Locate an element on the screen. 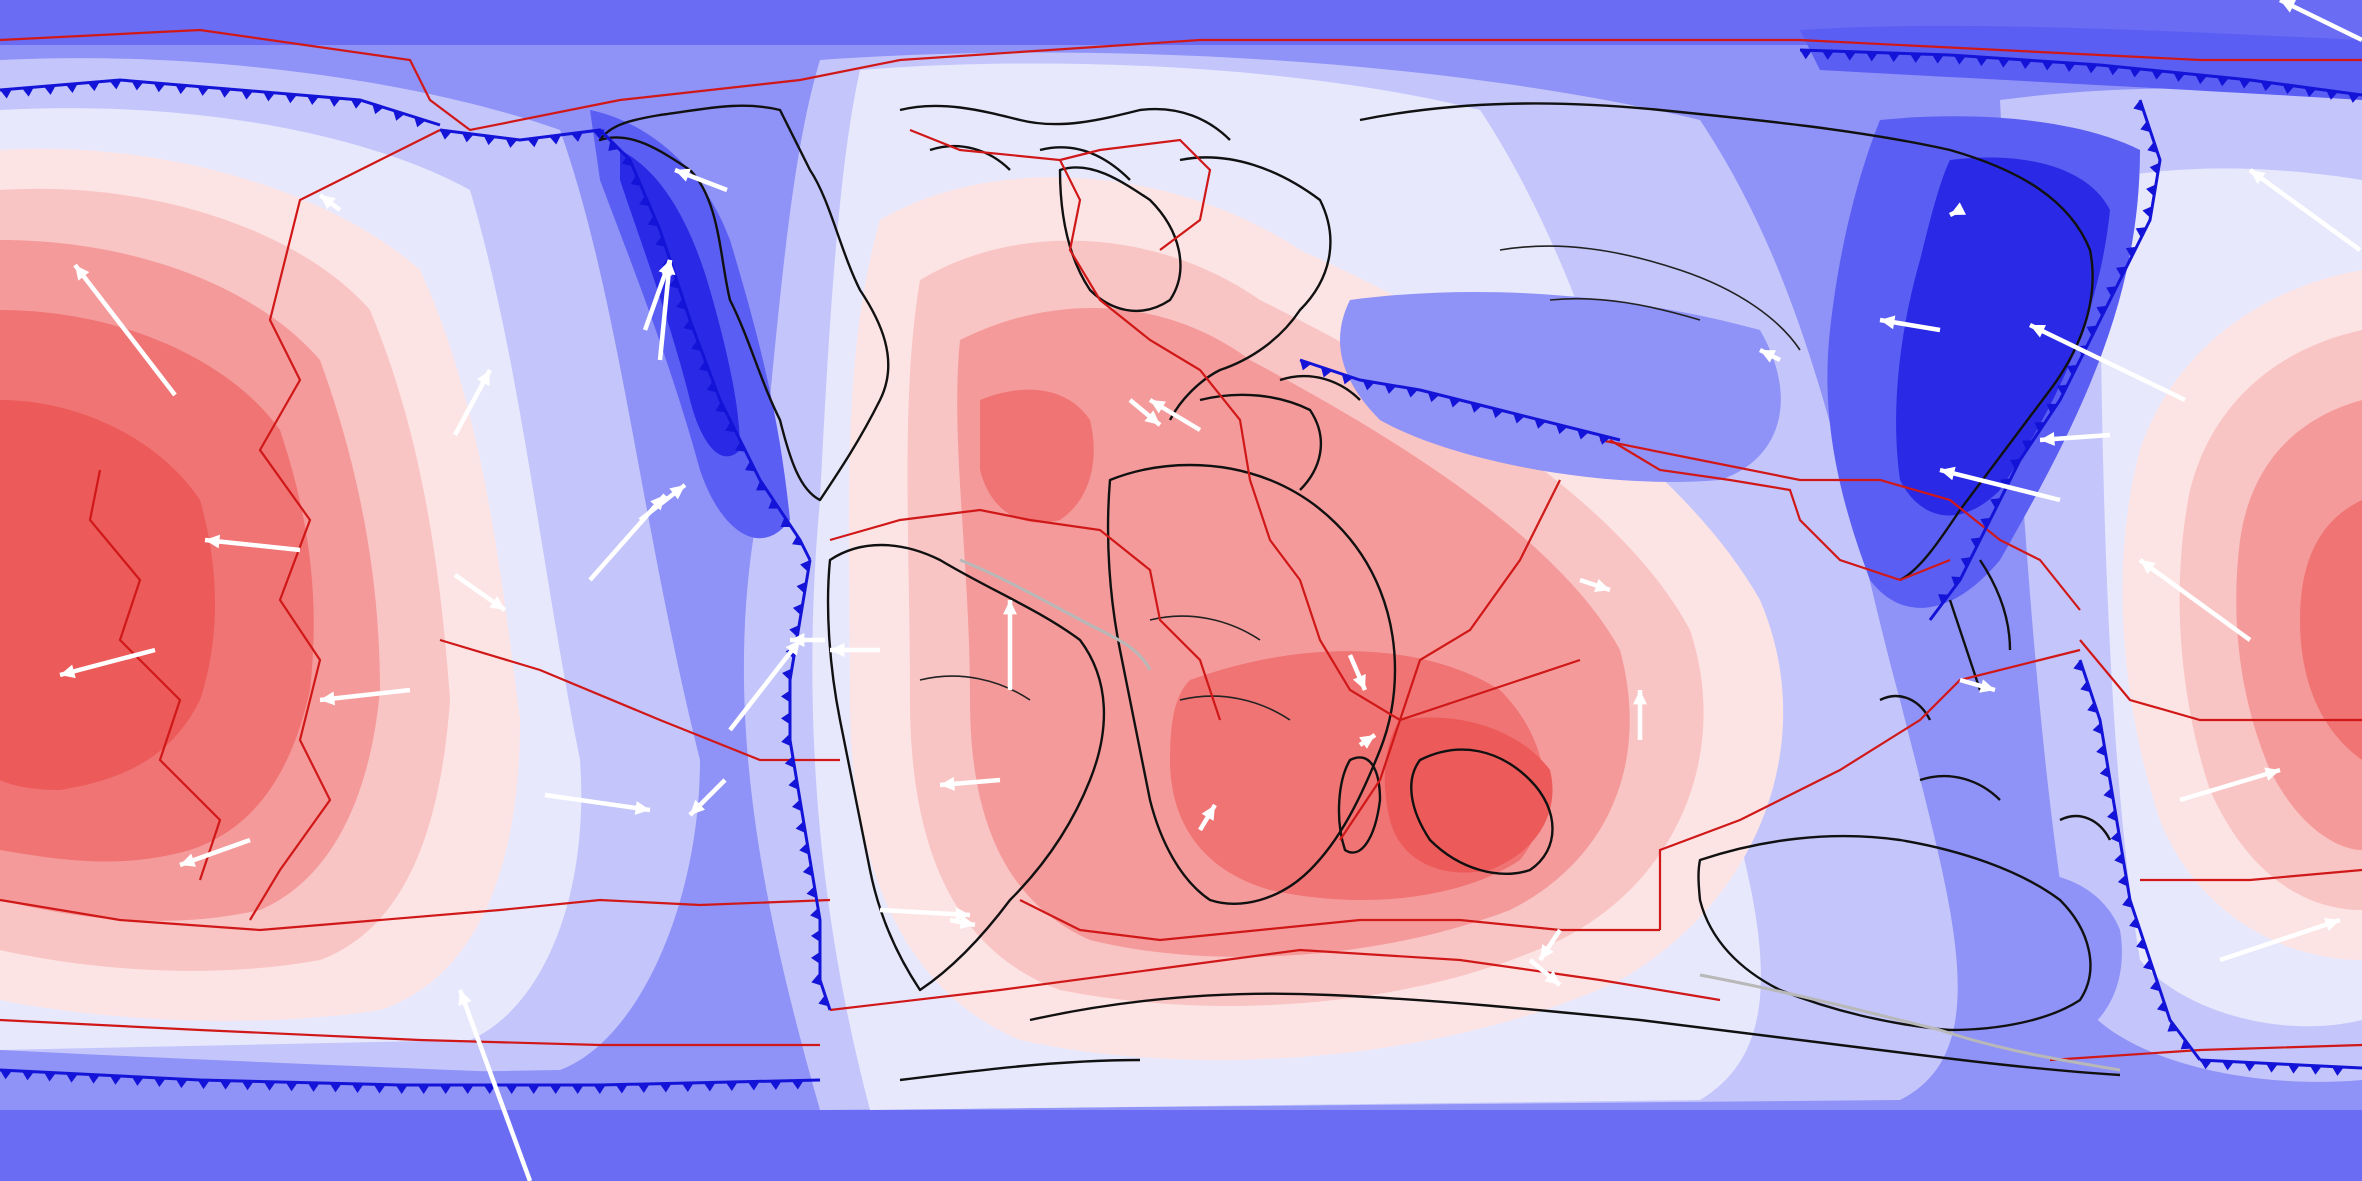 The height and width of the screenshot is (1181, 2362). bottom-band is located at coordinates (1181, 1145).